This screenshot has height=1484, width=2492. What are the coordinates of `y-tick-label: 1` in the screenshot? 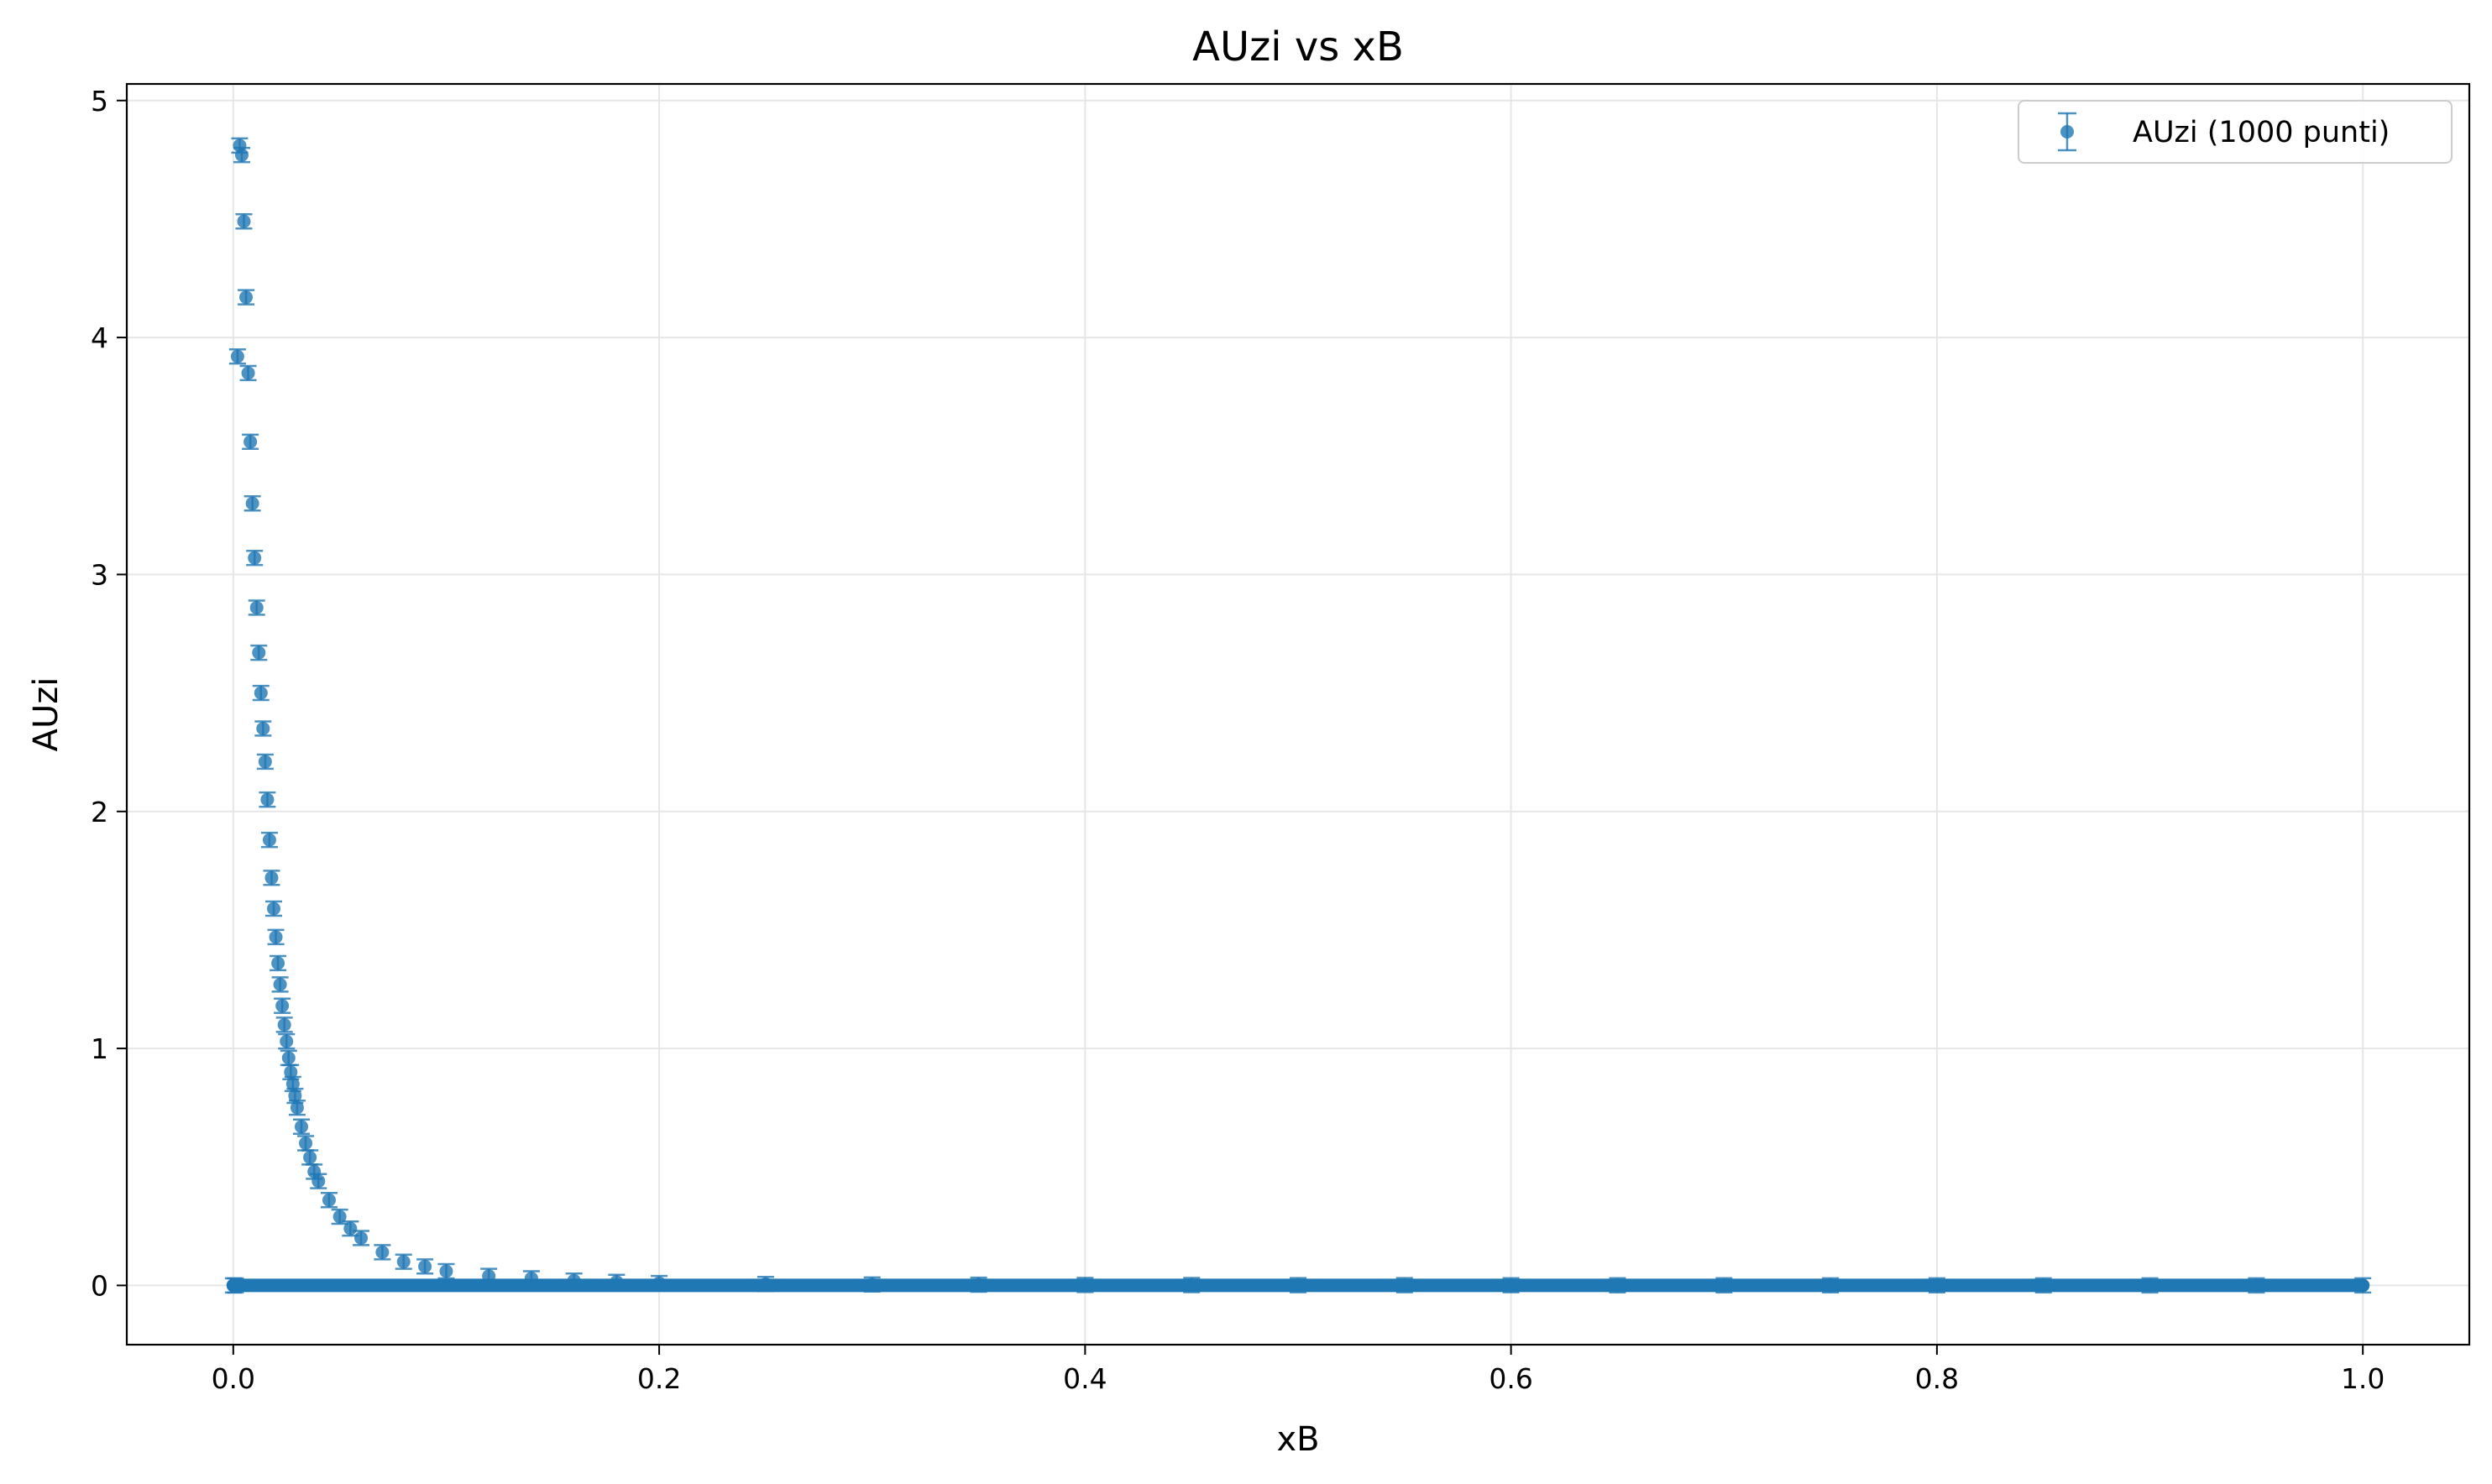 It's located at (99, 1048).